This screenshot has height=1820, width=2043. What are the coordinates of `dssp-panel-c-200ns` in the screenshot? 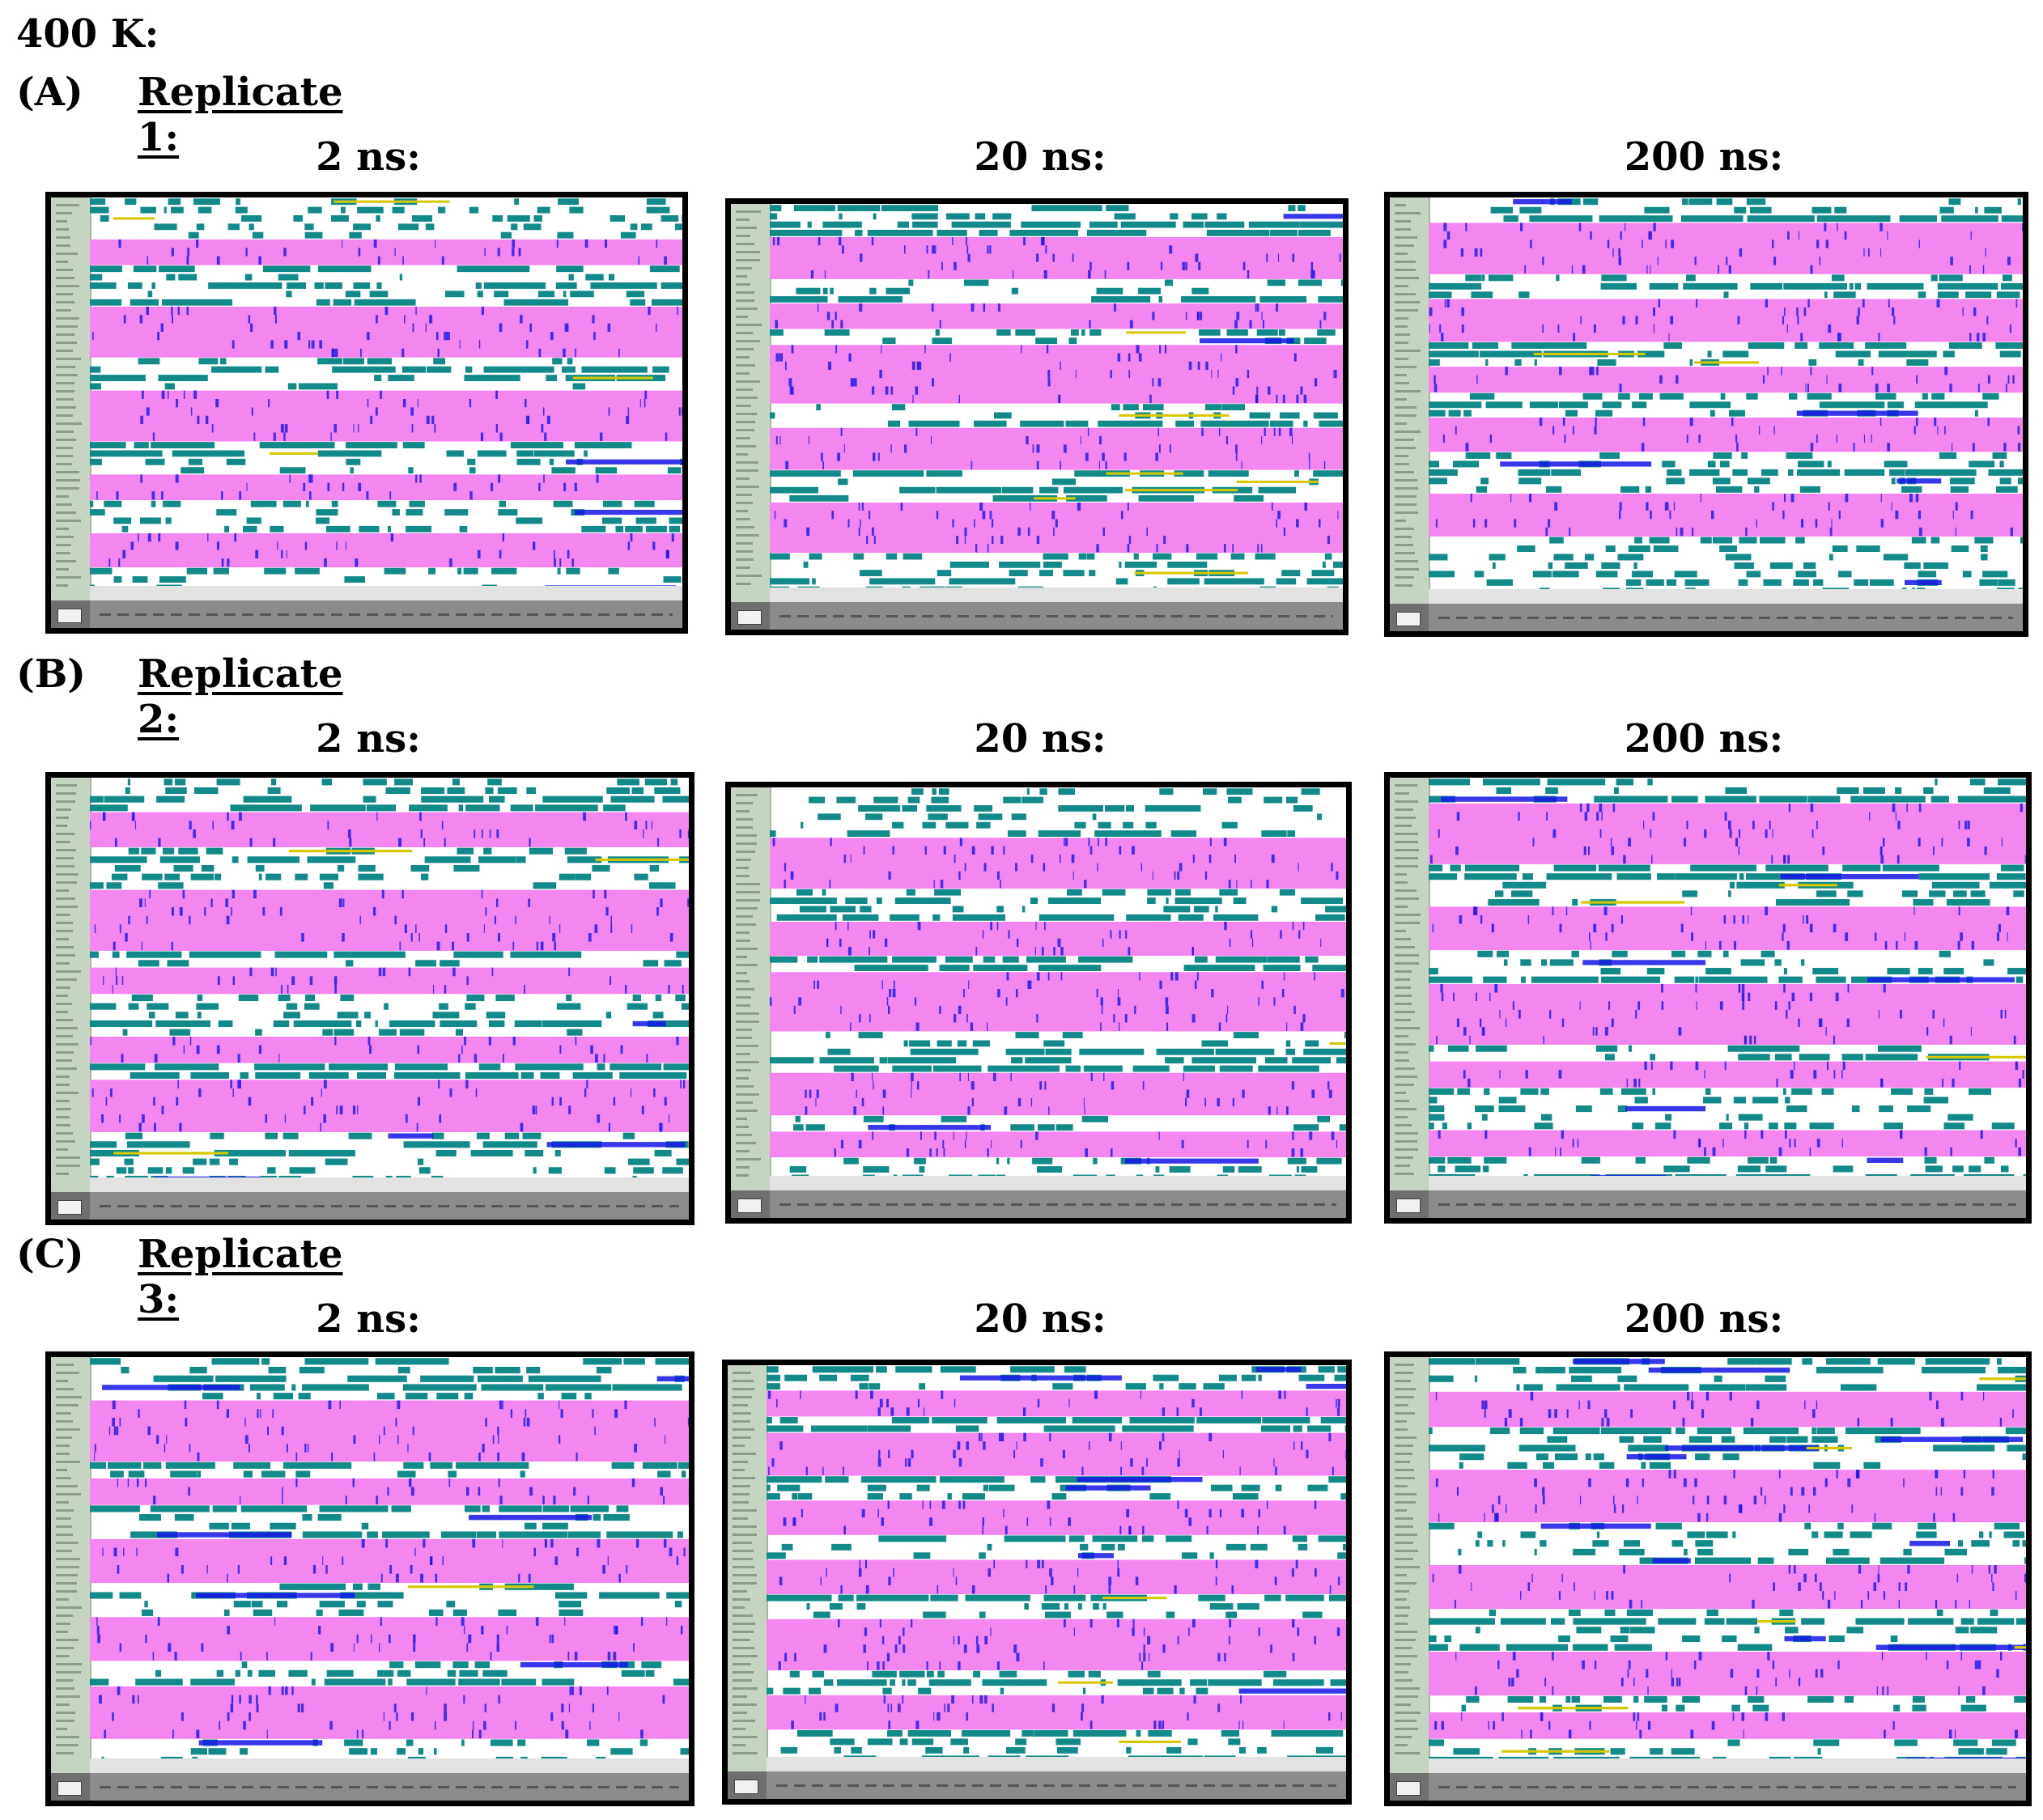 It's located at (1708, 1579).